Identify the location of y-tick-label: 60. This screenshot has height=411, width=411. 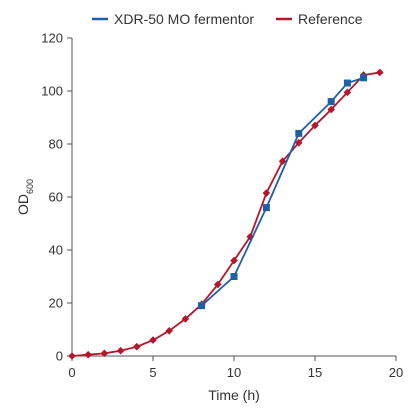
(56, 197).